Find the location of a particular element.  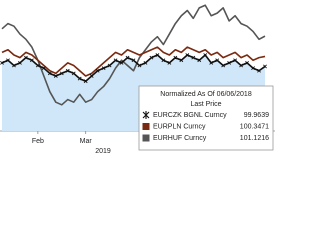

legend-box is located at coordinates (206, 118).